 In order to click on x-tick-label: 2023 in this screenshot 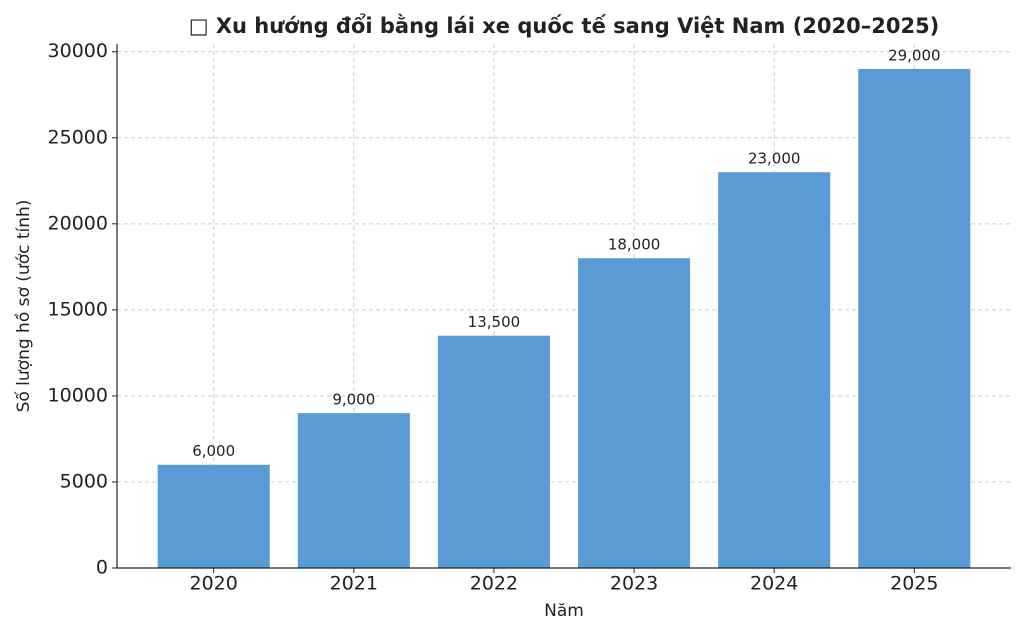, I will do `click(634, 584)`.